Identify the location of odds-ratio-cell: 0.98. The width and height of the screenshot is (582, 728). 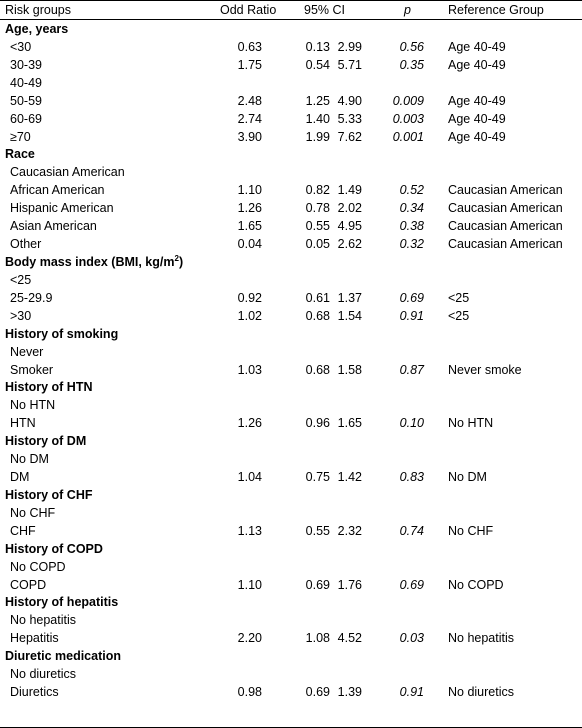
(249, 692).